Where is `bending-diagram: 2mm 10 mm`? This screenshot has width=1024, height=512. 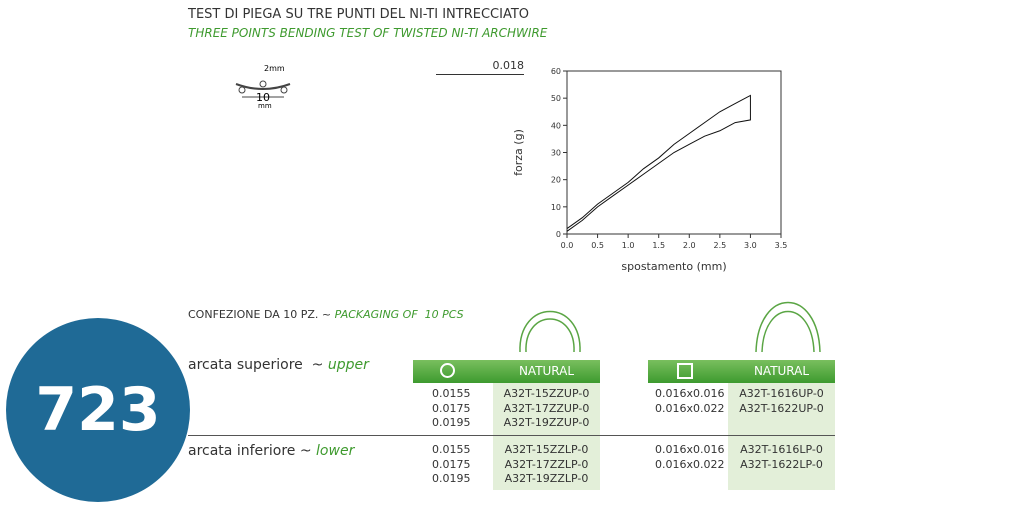
bending-diagram: 2mm 10 mm is located at coordinates (263, 87).